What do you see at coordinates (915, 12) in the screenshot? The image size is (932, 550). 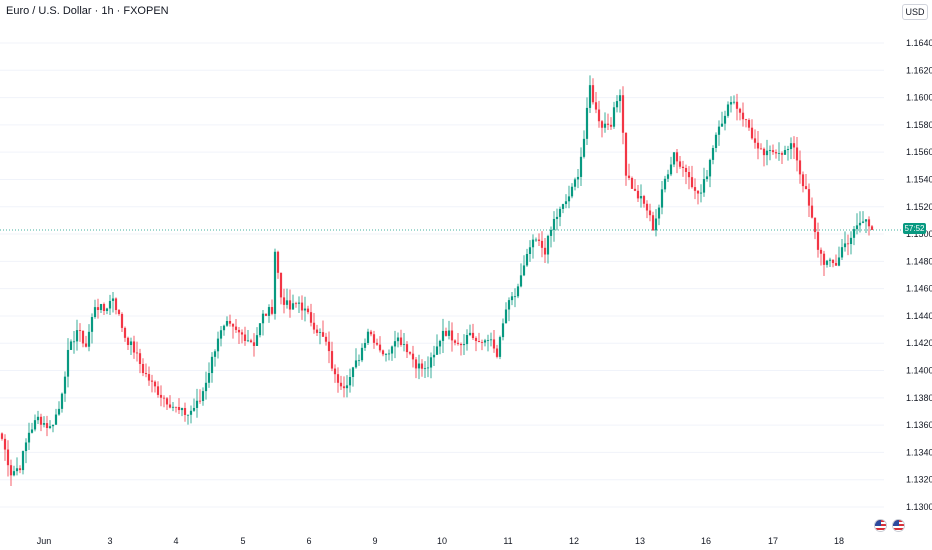 I see `currency-button: USD` at bounding box center [915, 12].